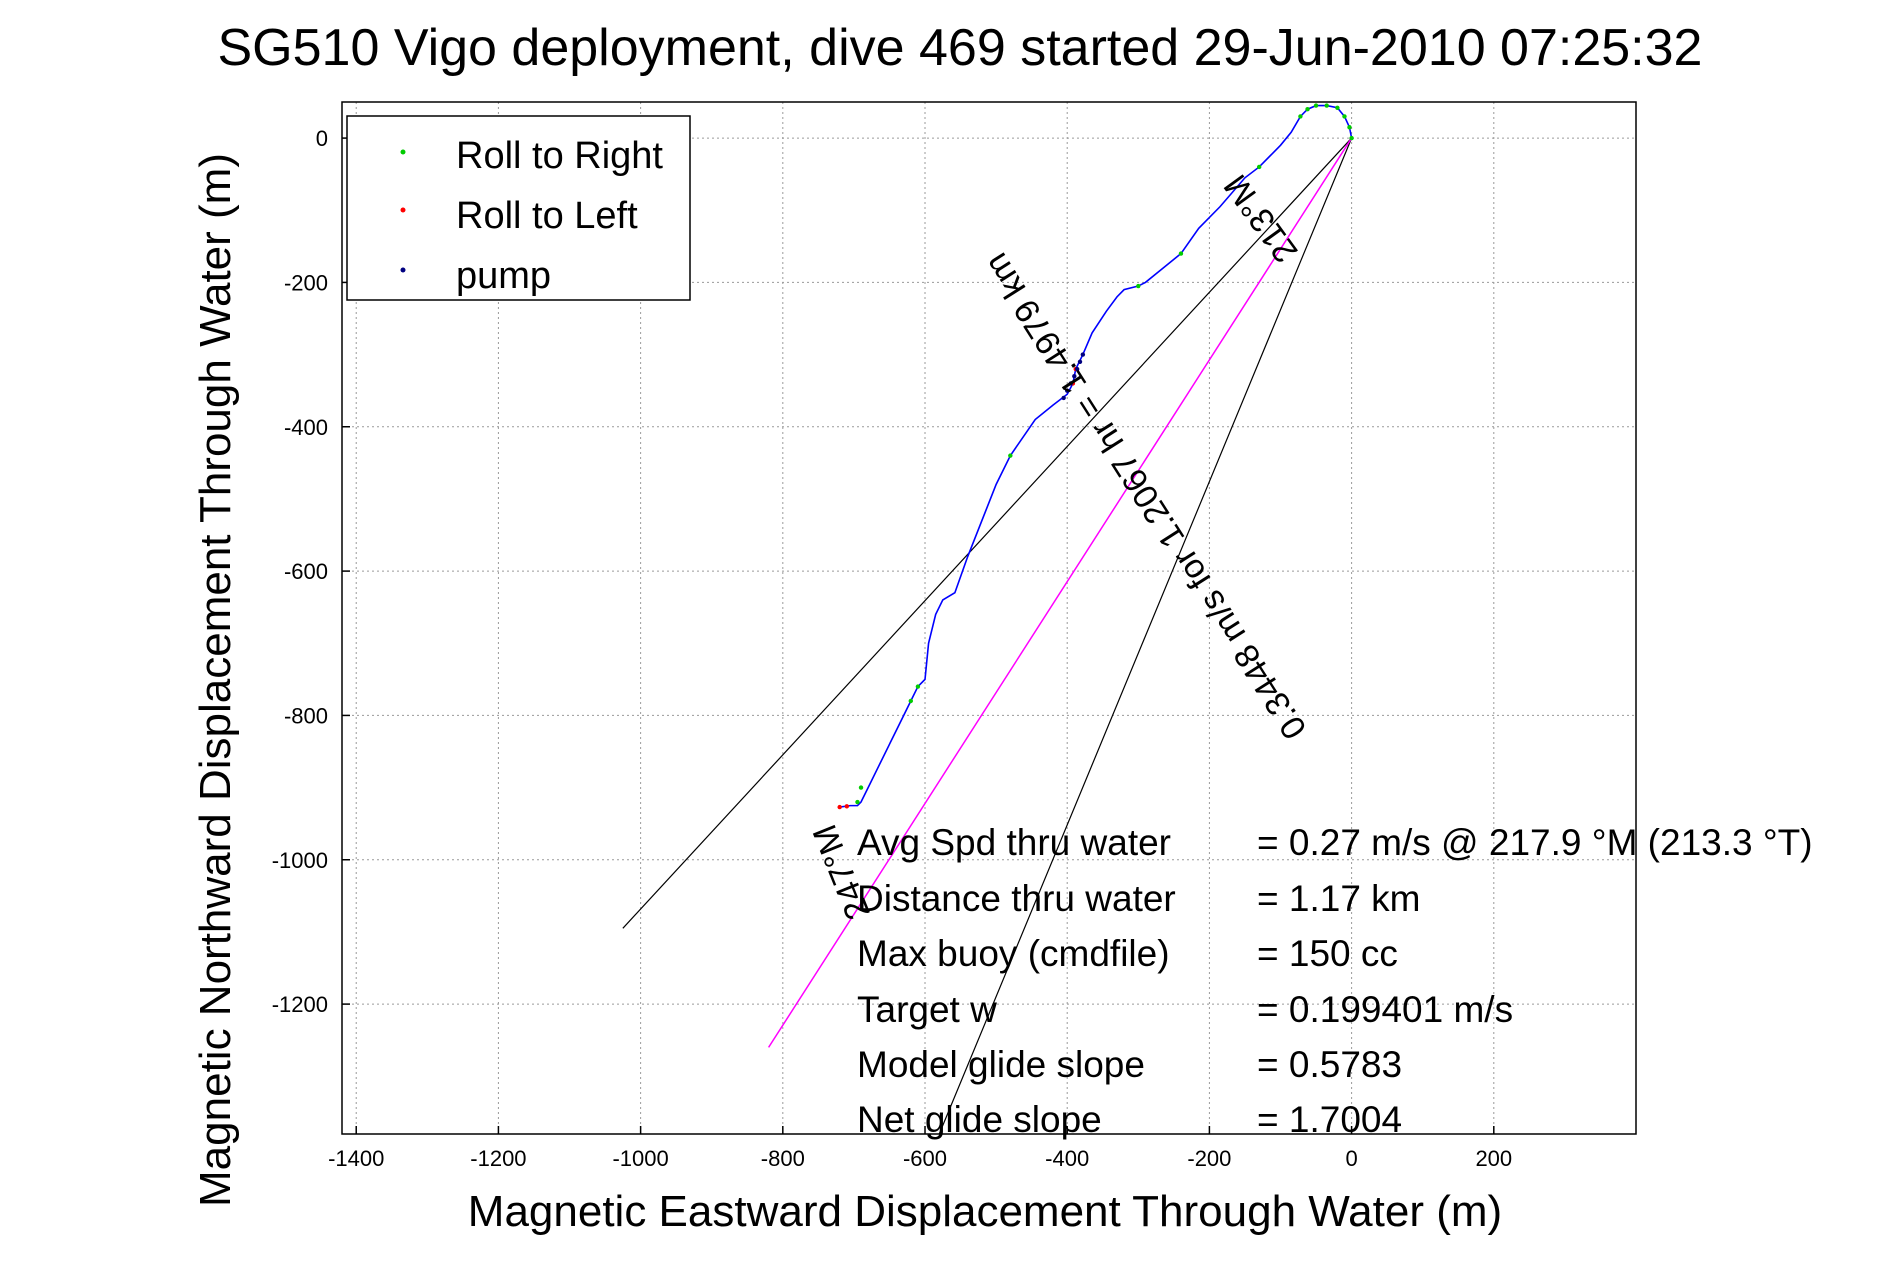 The width and height of the screenshot is (1891, 1262). What do you see at coordinates (979, 1119) in the screenshot?
I see `stat-label-net-glide: Net glide slope` at bounding box center [979, 1119].